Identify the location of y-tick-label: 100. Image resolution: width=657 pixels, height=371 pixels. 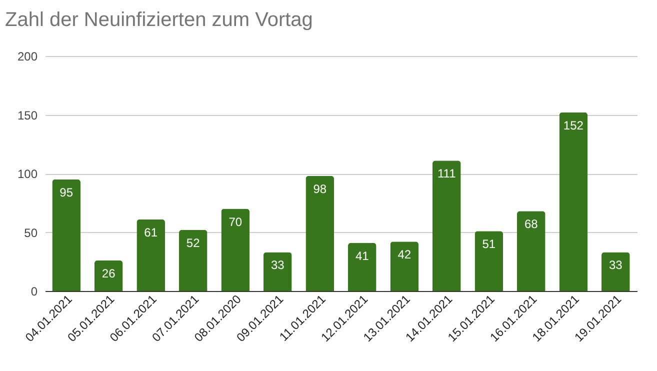
(27, 174).